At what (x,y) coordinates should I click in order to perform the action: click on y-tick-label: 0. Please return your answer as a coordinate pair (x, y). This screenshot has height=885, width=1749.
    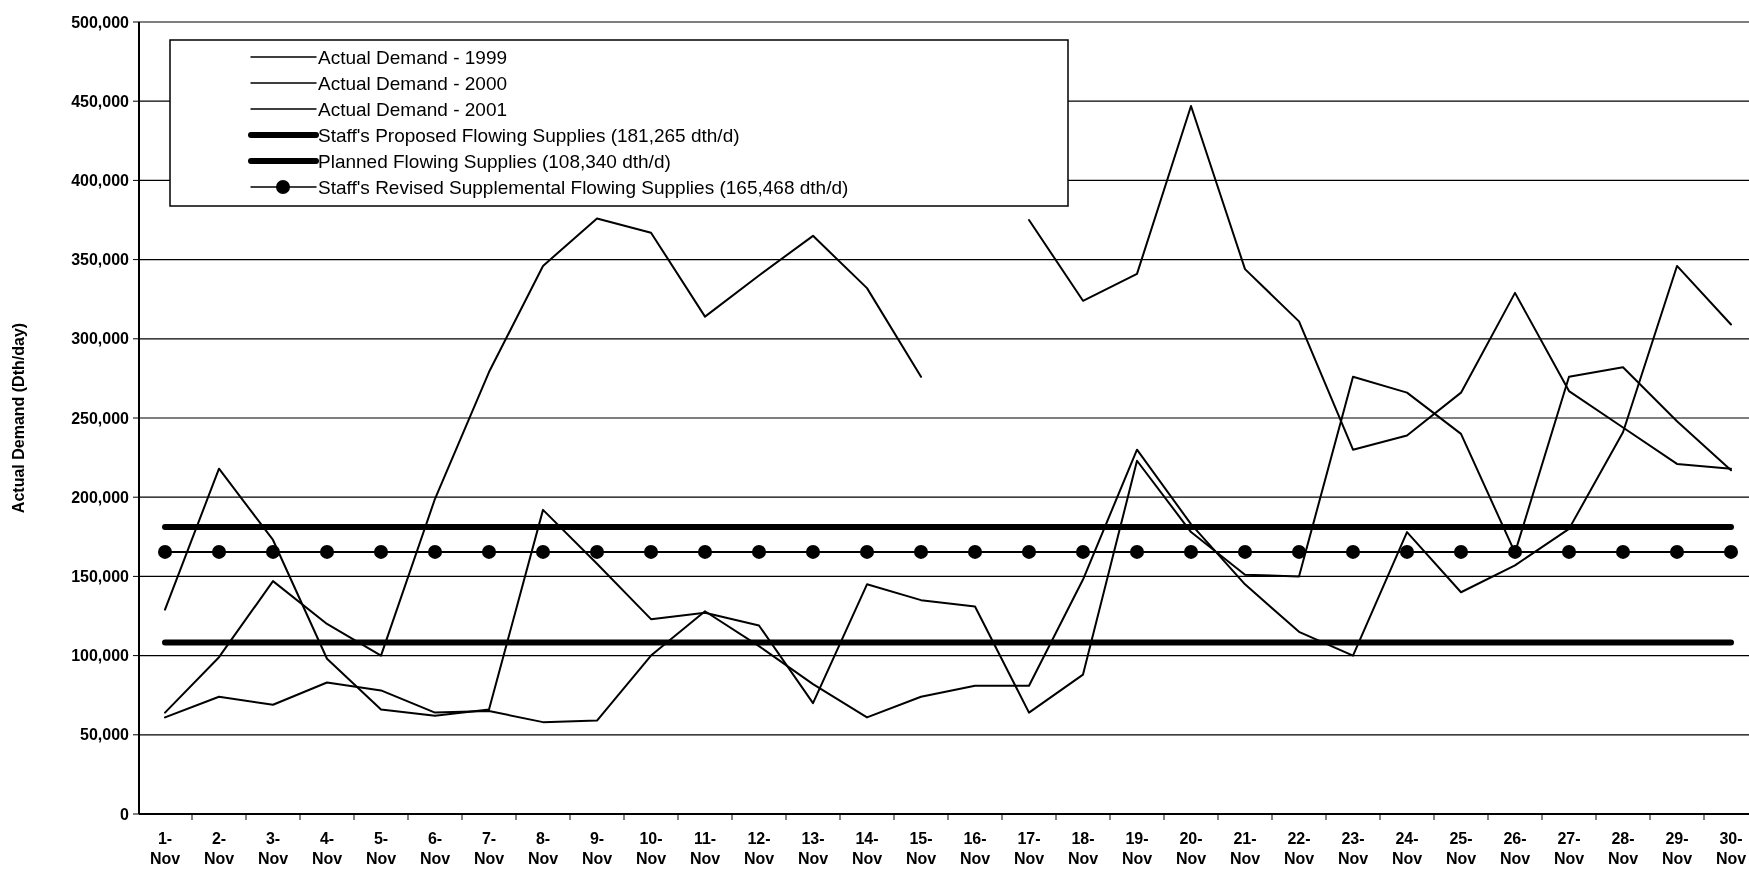
    Looking at the image, I should click on (125, 814).